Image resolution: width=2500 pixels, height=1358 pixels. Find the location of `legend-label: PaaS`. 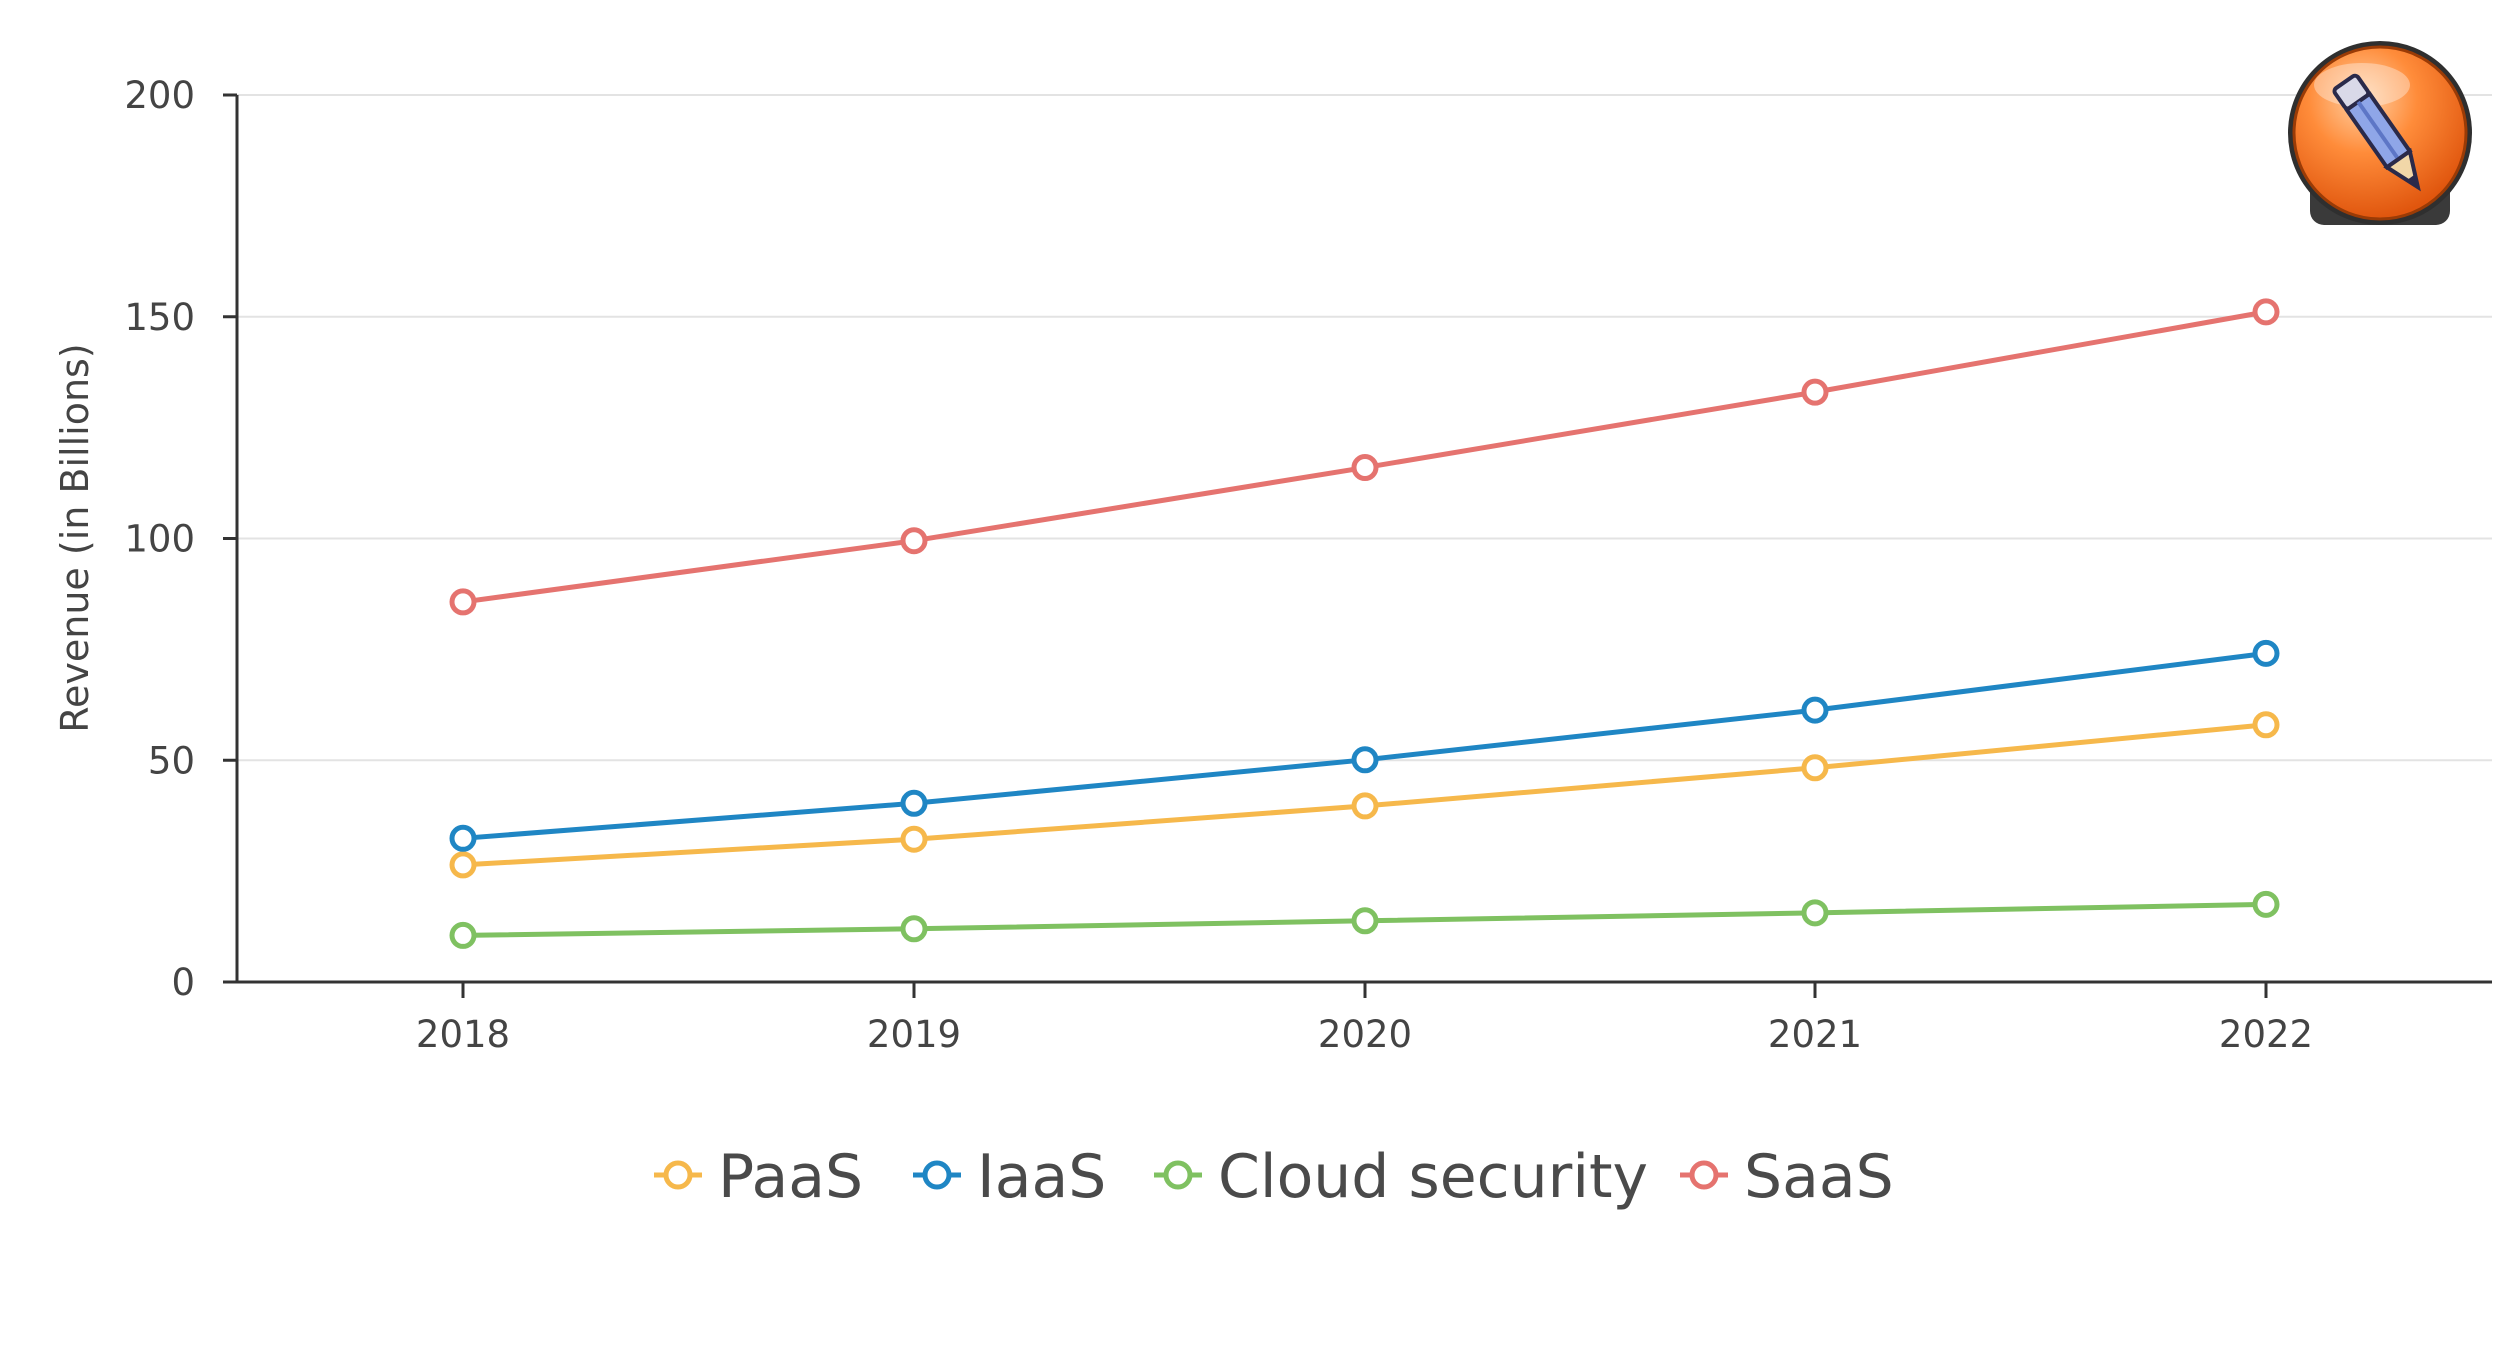

legend-label: PaaS is located at coordinates (790, 1177).